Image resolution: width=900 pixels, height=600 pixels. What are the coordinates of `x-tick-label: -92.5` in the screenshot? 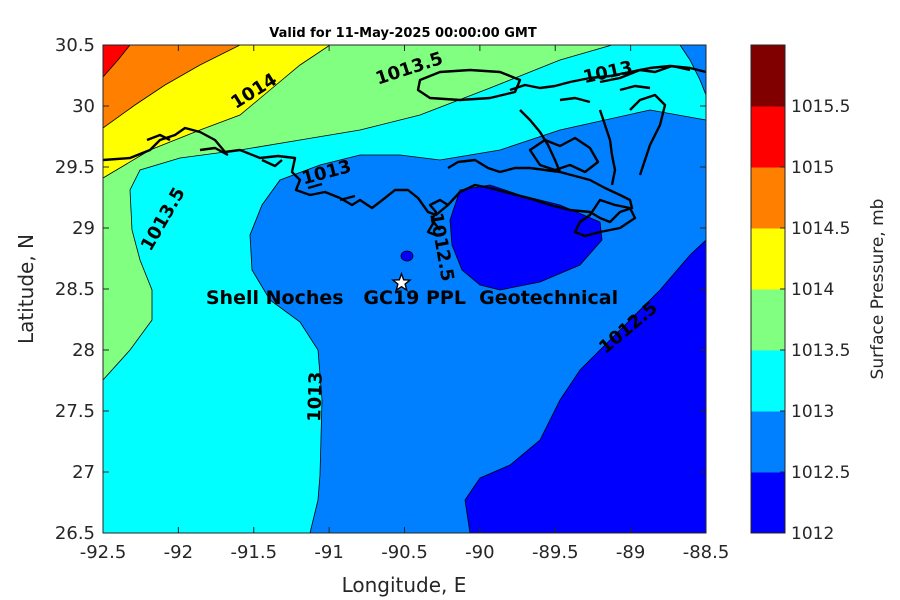 It's located at (103, 552).